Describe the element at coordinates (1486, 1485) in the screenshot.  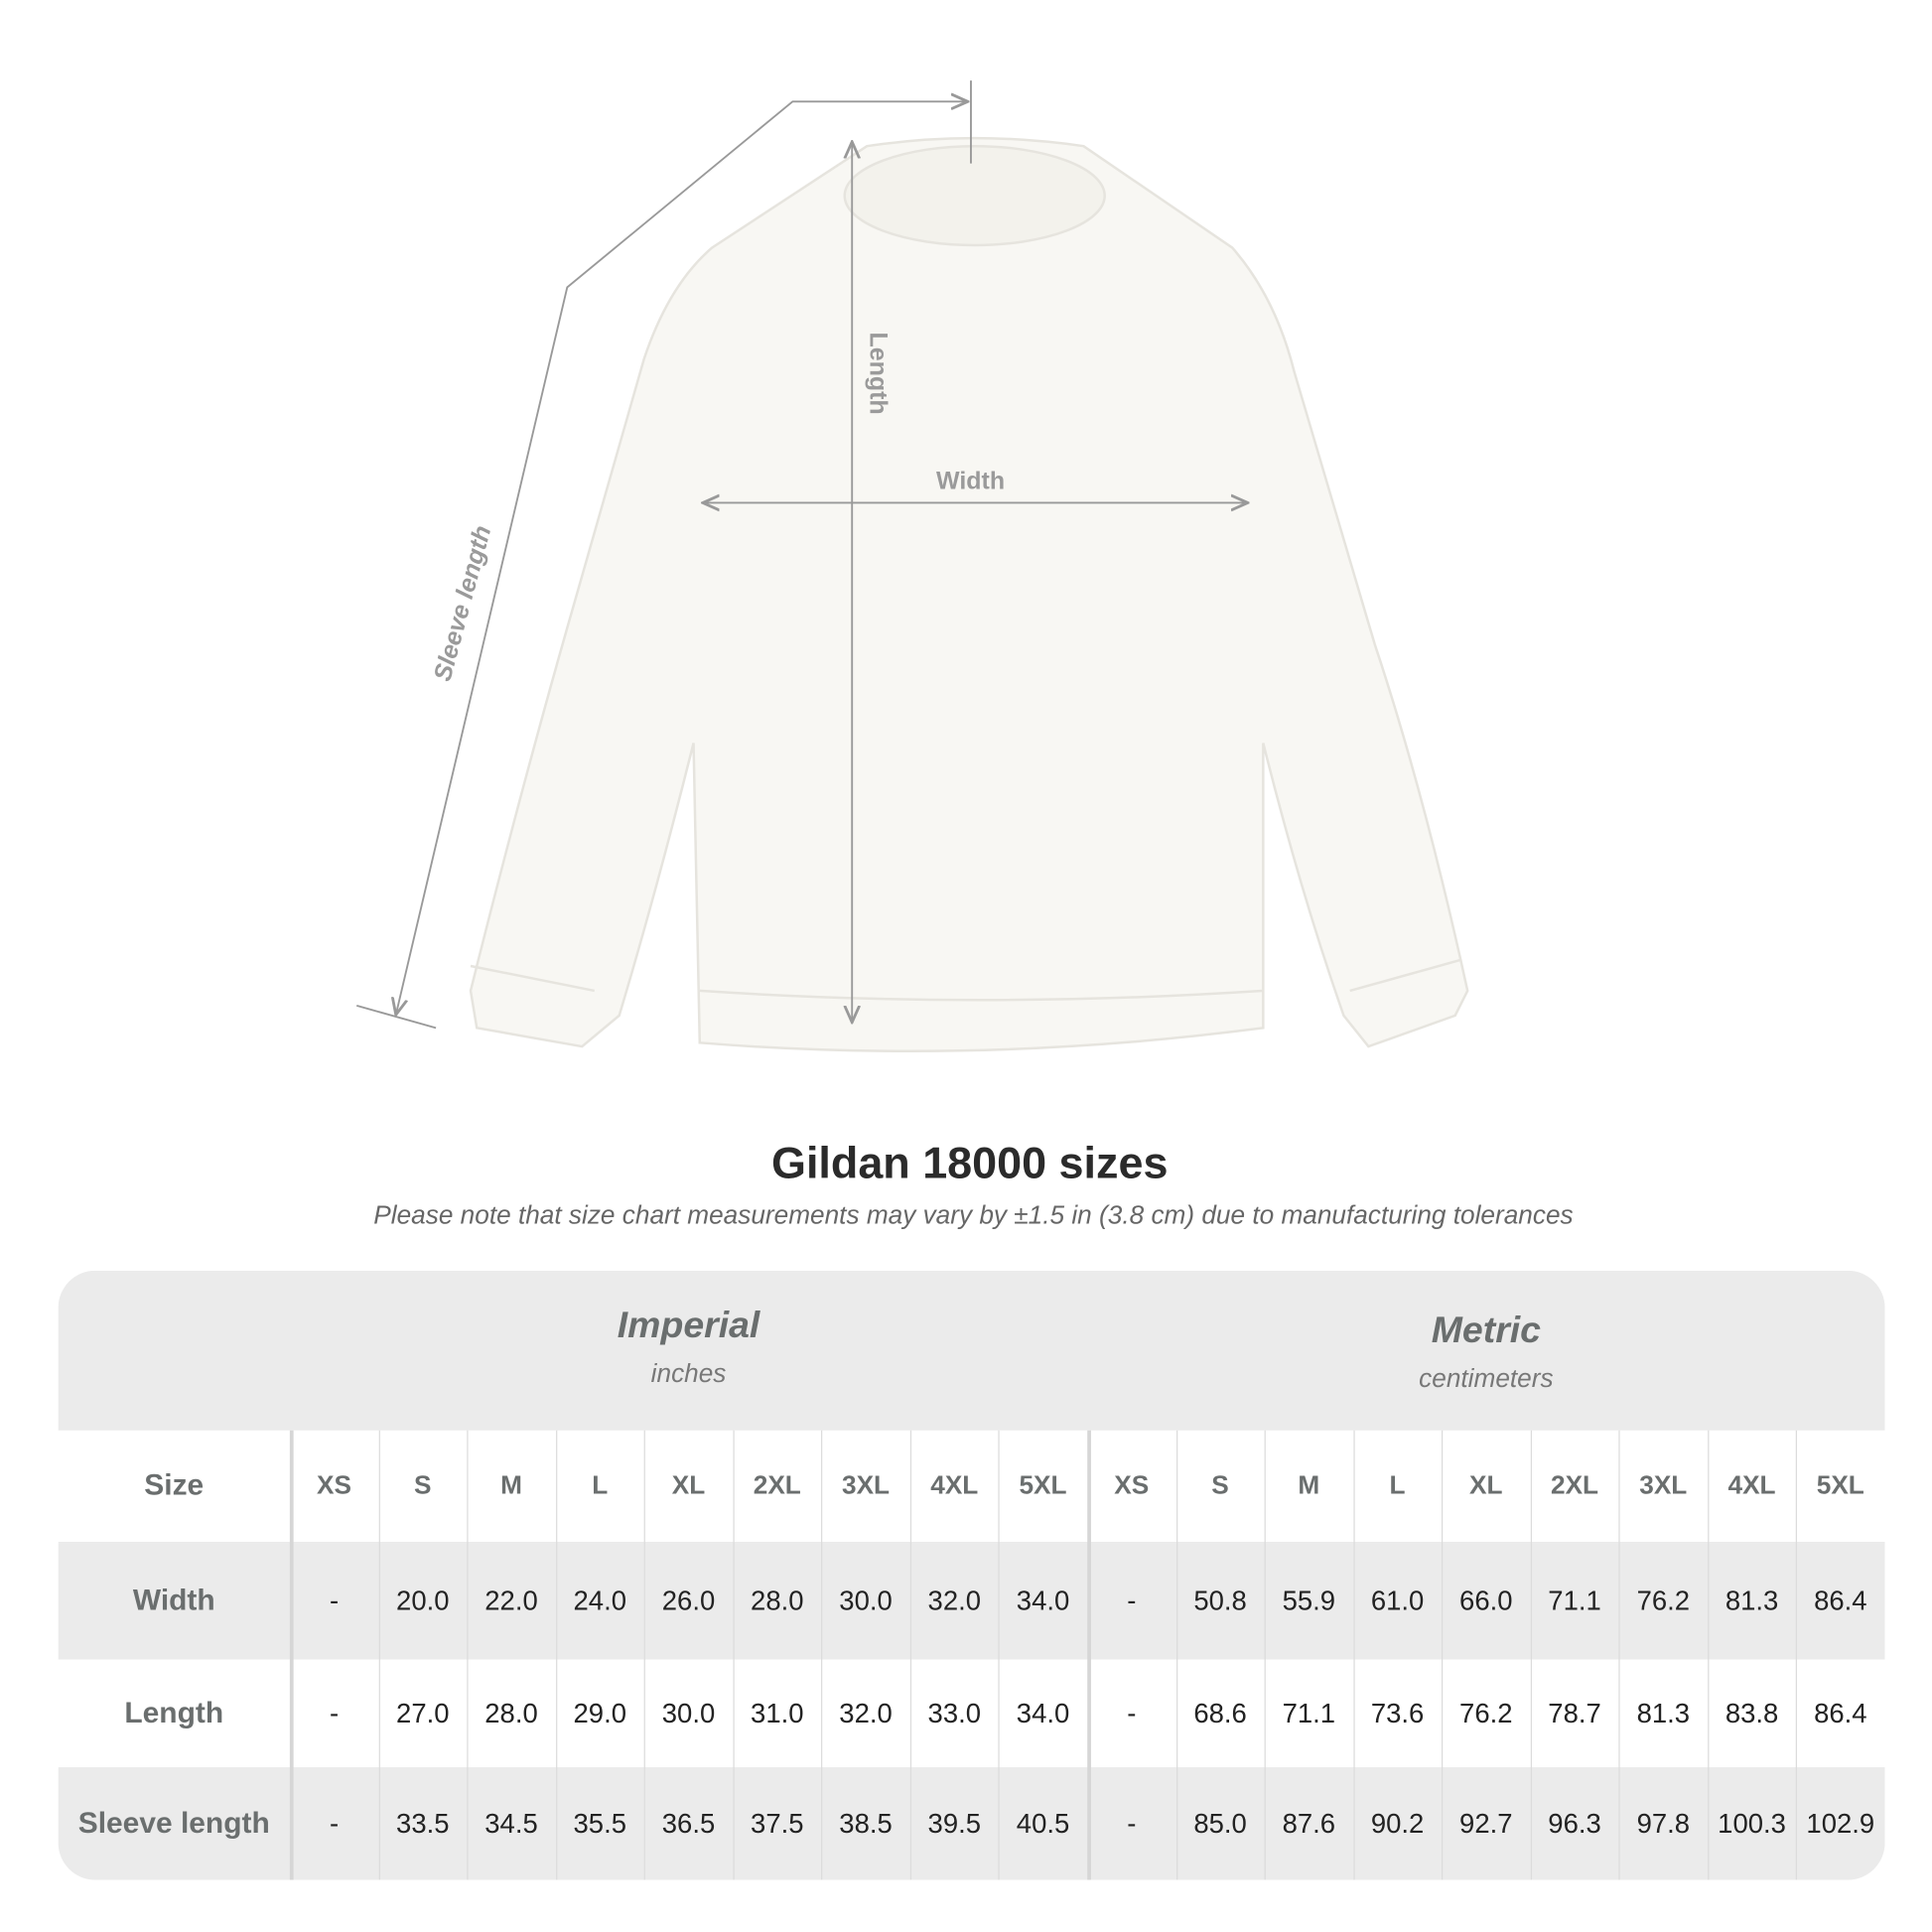
I see `size-header: XL` at that location.